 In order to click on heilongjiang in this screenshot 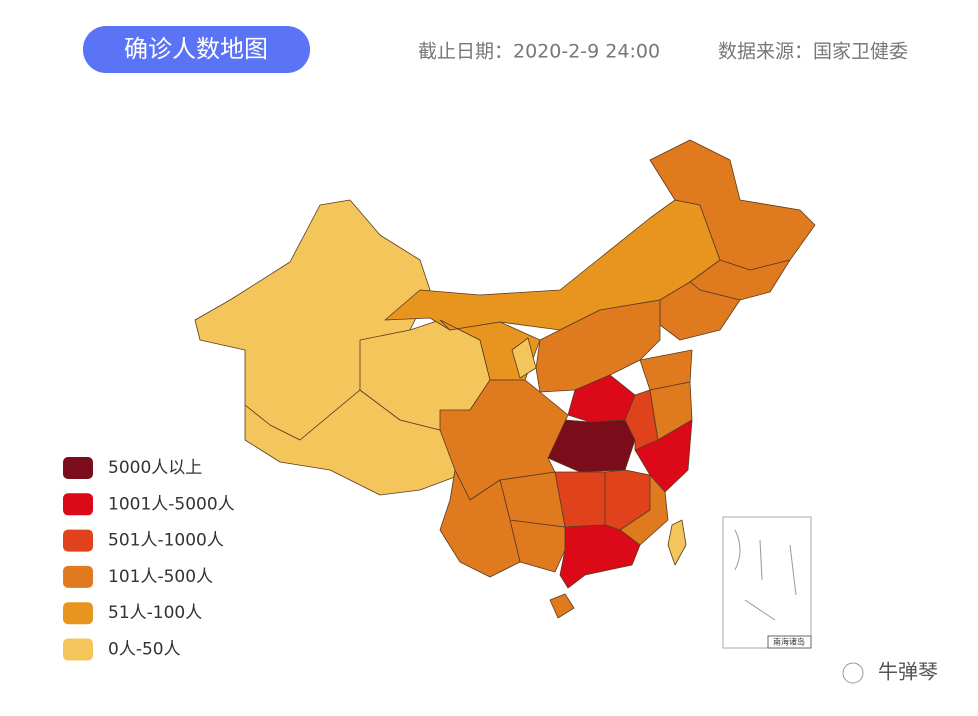, I will do `click(732, 205)`.